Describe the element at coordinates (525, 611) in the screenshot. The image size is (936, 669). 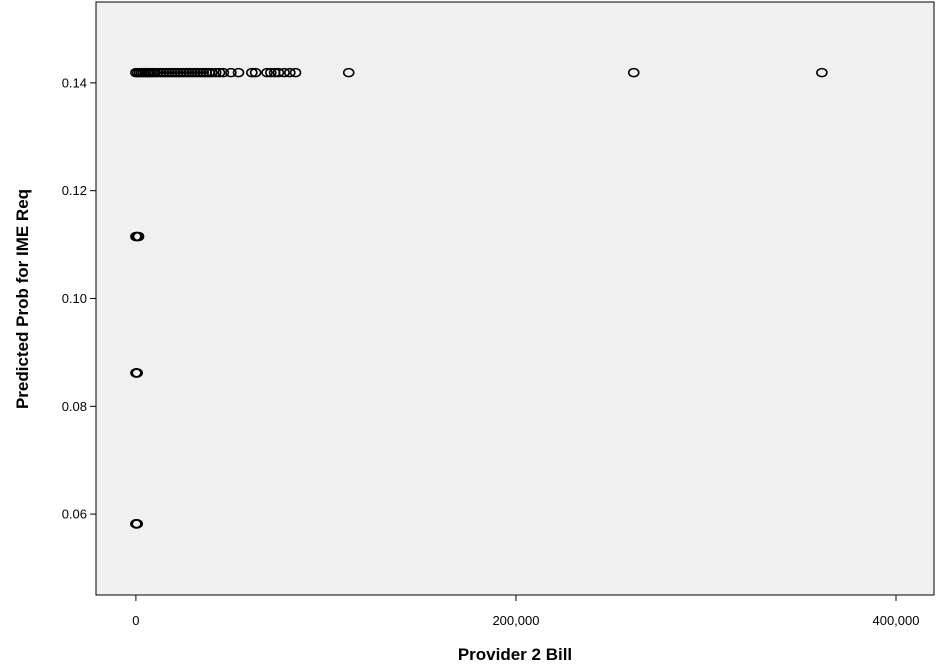
I see `x-axis-ticks: 0 200,000 400,000` at that location.